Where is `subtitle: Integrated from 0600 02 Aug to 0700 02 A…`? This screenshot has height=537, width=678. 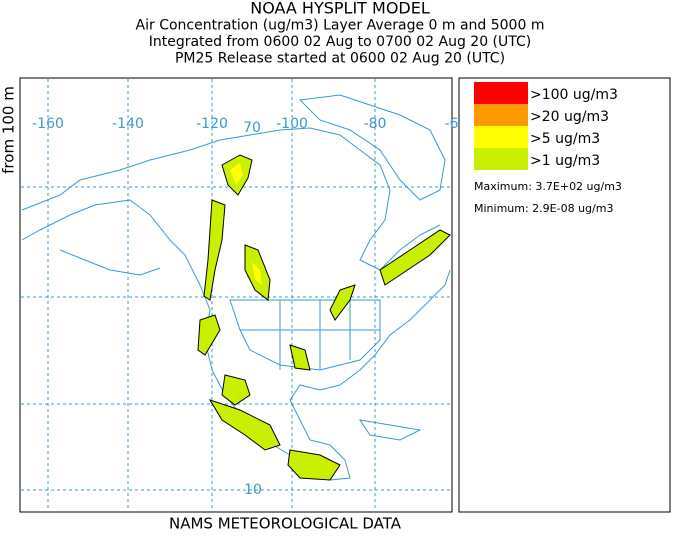 subtitle: Integrated from 0600 02 Aug to 0700 02 A… is located at coordinates (340, 42).